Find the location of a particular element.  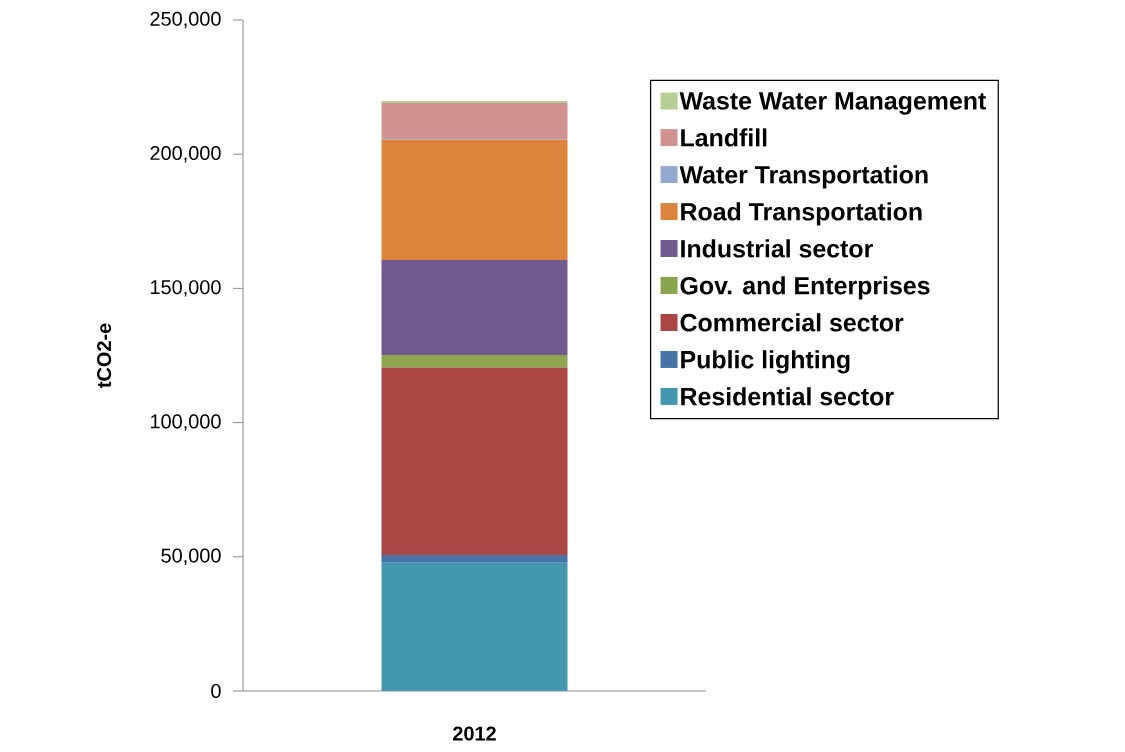

y-tick-label: 200,000 is located at coordinates (185, 154).